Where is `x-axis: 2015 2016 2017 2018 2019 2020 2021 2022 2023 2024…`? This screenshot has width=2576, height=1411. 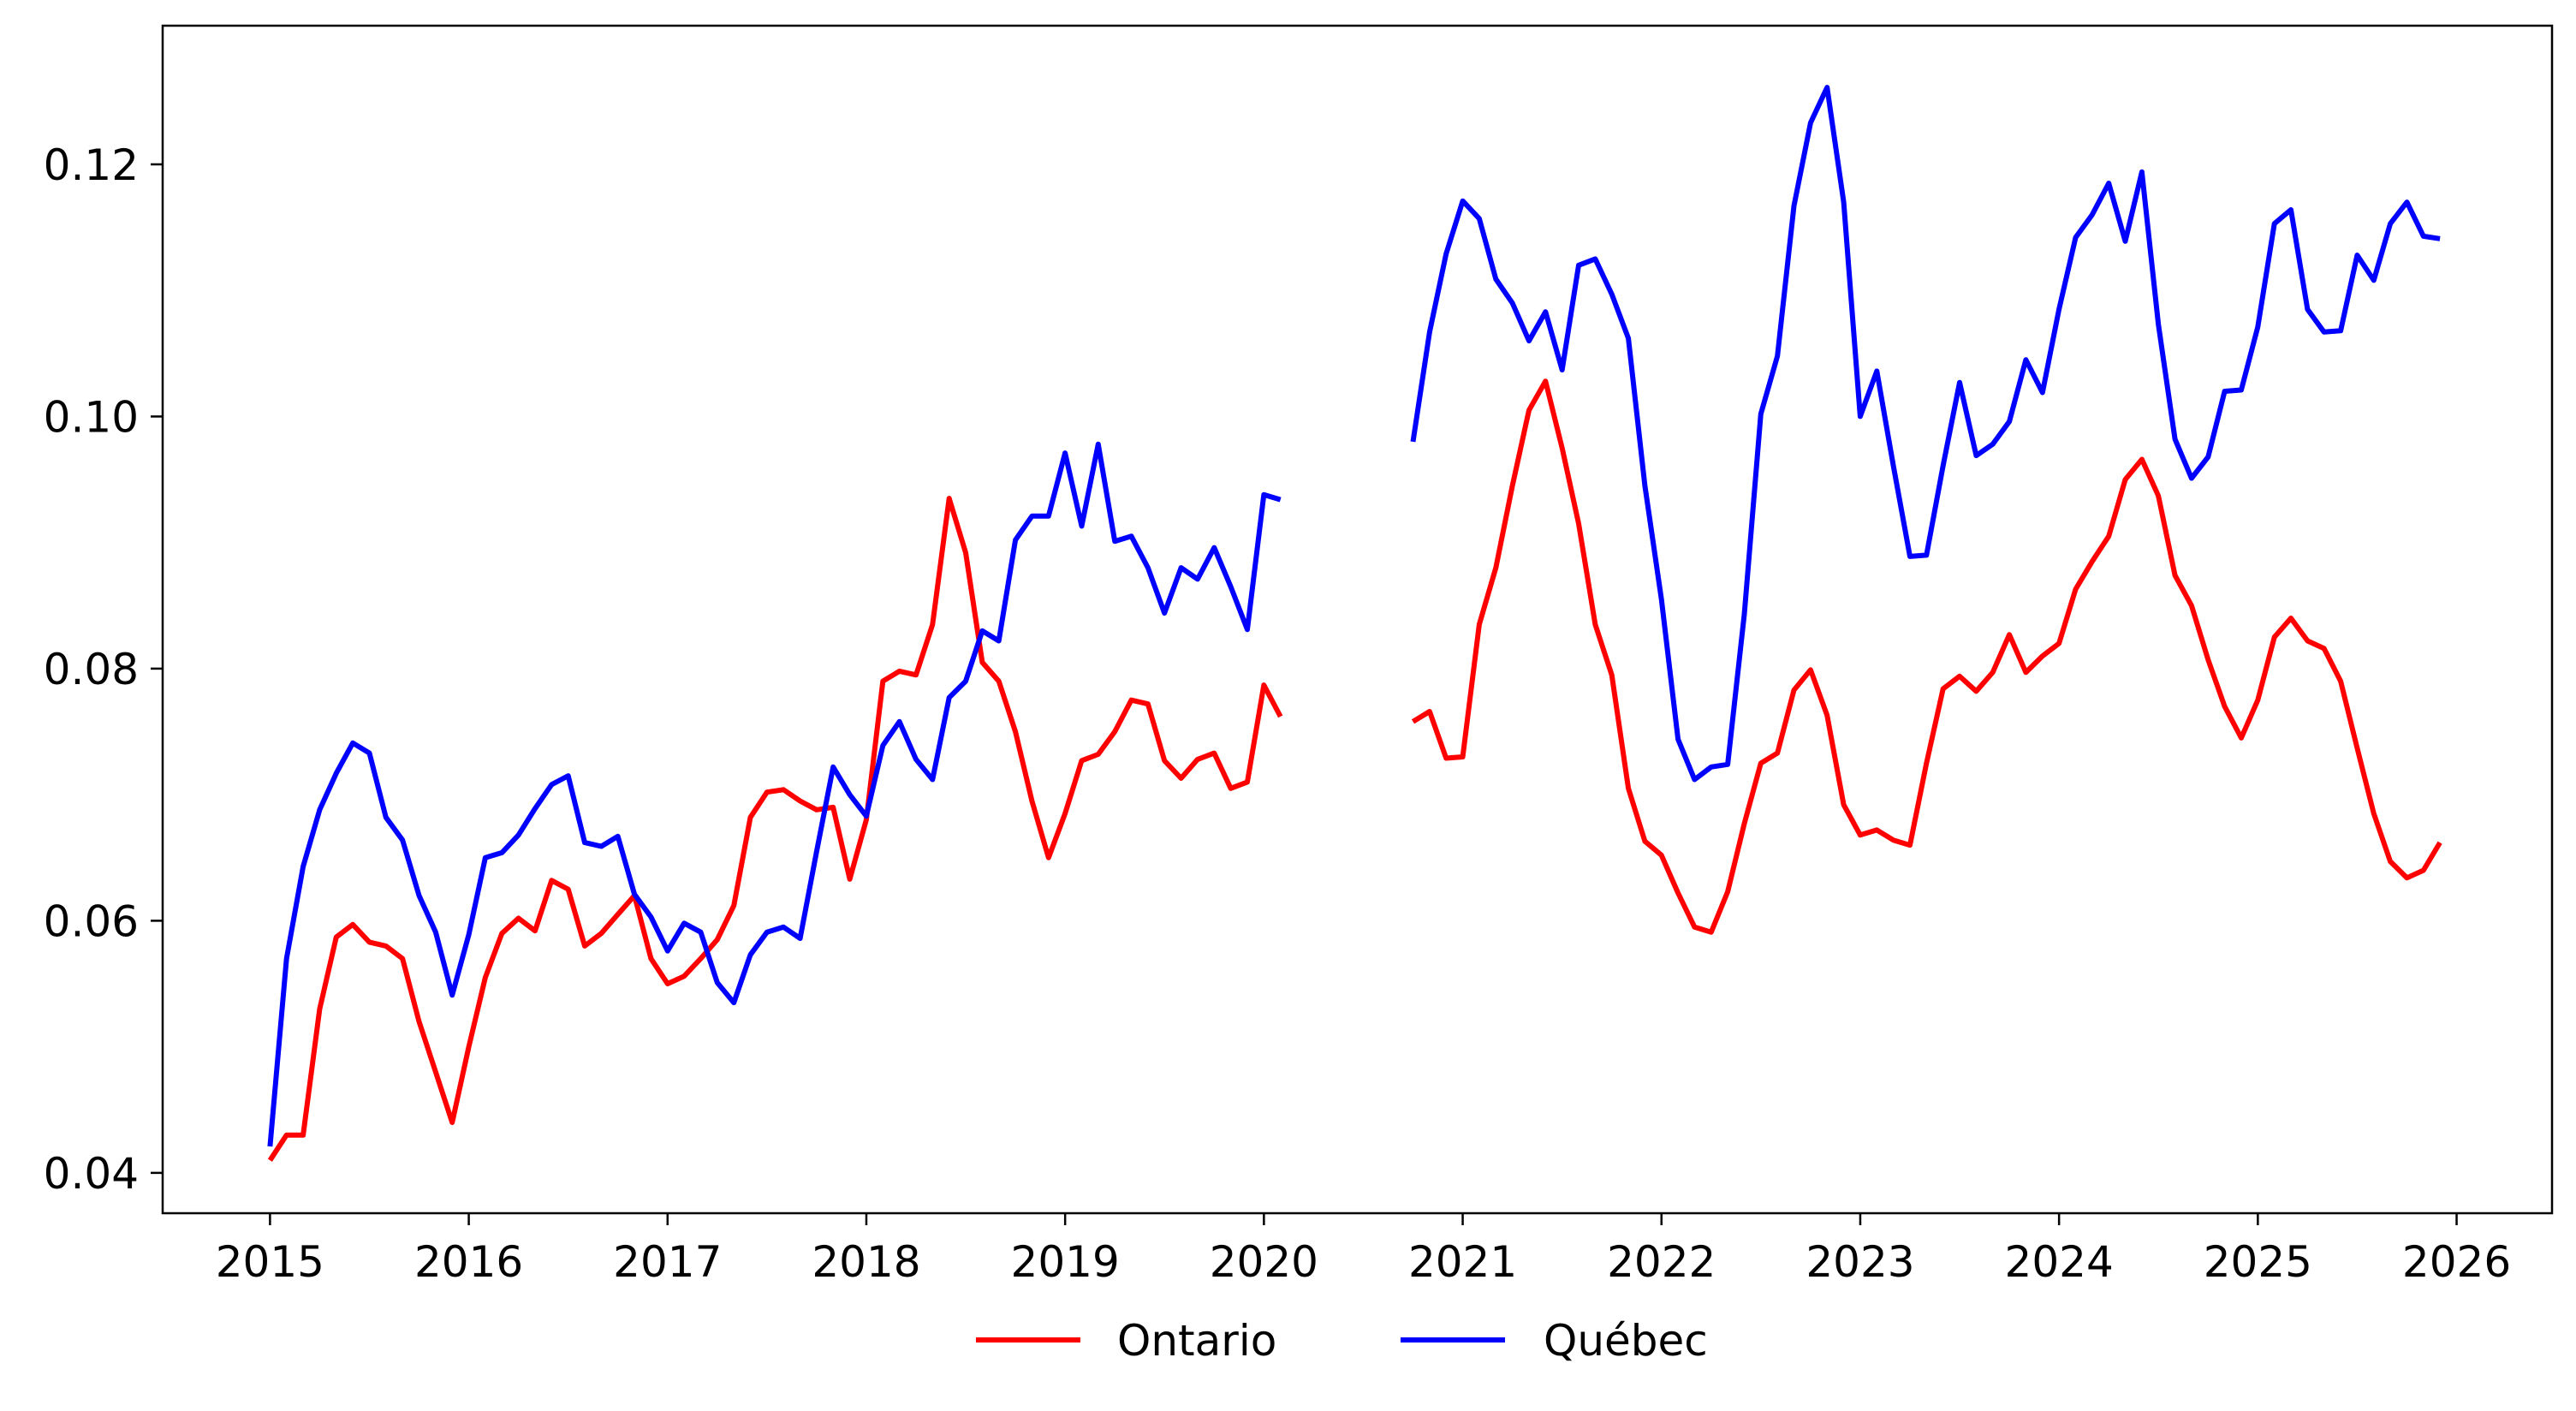
x-axis: 2015 2016 2017 2018 2019 2020 2021 2022 2023 2024… is located at coordinates (1363, 1250).